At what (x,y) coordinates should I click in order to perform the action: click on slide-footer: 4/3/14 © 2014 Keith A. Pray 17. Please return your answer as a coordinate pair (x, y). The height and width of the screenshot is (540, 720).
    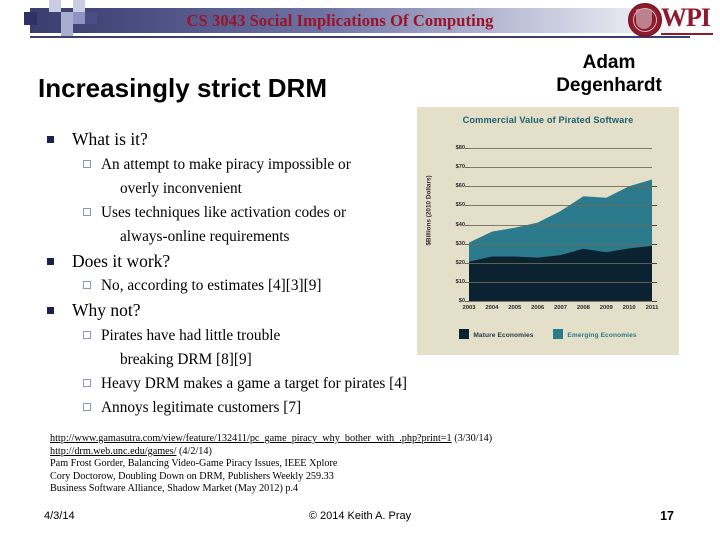
    Looking at the image, I should click on (360, 519).